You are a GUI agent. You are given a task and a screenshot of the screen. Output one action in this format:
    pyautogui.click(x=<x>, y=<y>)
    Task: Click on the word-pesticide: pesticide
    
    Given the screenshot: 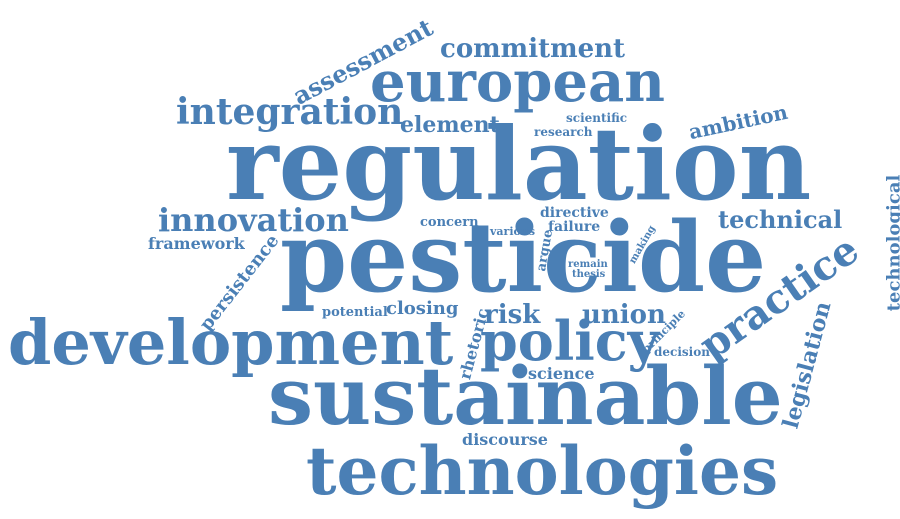 What is the action you would take?
    pyautogui.click(x=523, y=257)
    